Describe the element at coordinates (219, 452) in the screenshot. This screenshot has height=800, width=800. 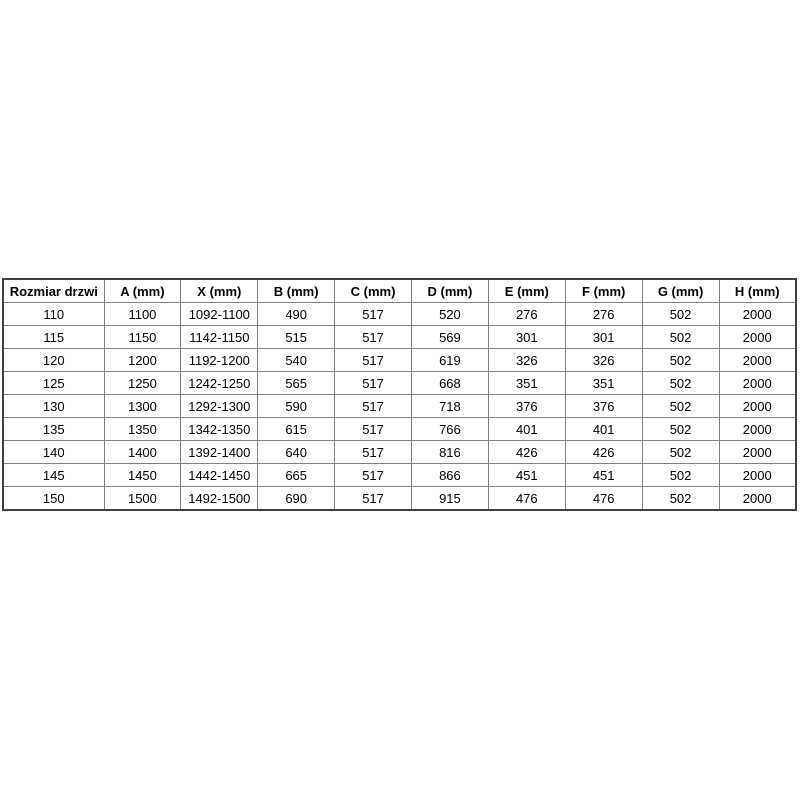
I see `table-cell: 1392-1400` at that location.